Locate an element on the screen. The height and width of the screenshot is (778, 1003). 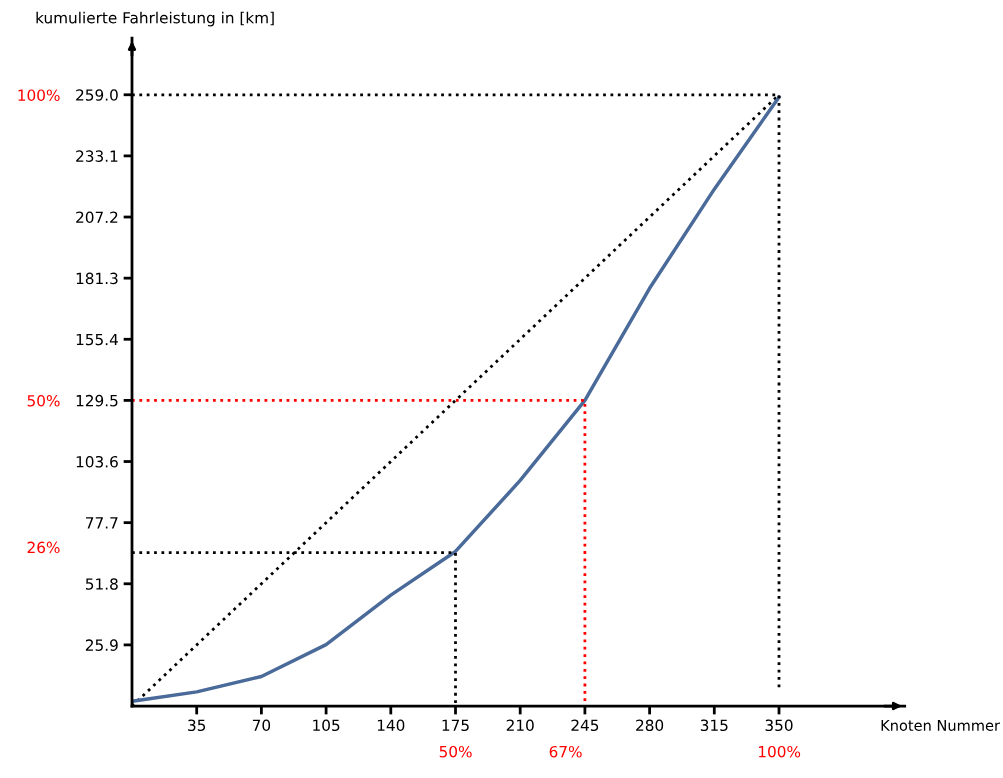
y2-tick-label: 50% is located at coordinates (43, 400).